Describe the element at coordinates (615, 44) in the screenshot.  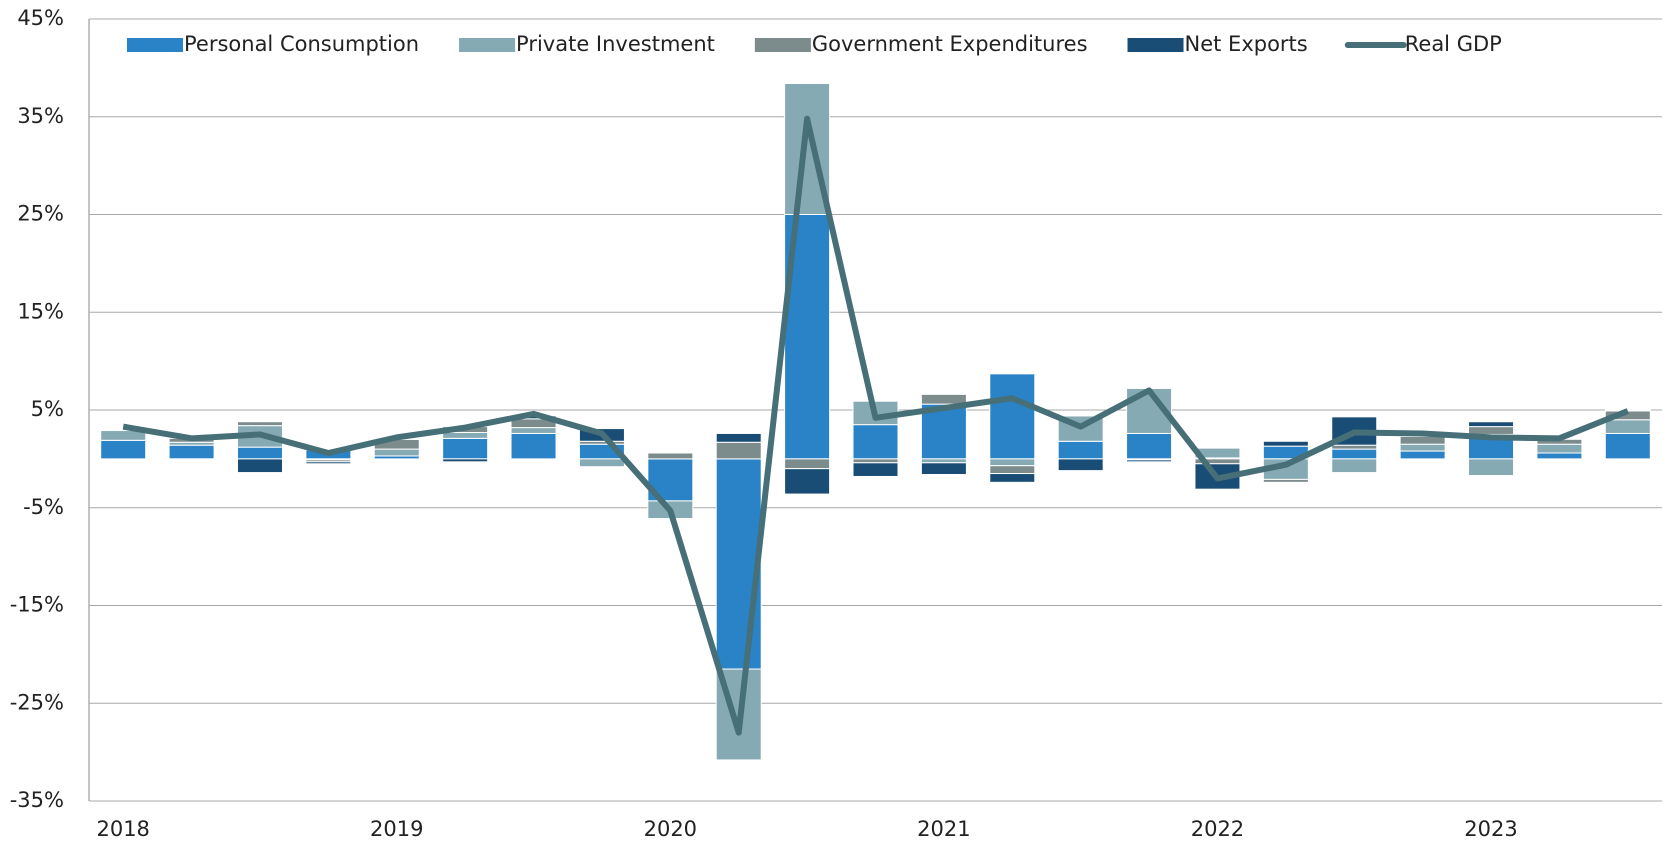
I see `legend-label: Private Investment` at that location.